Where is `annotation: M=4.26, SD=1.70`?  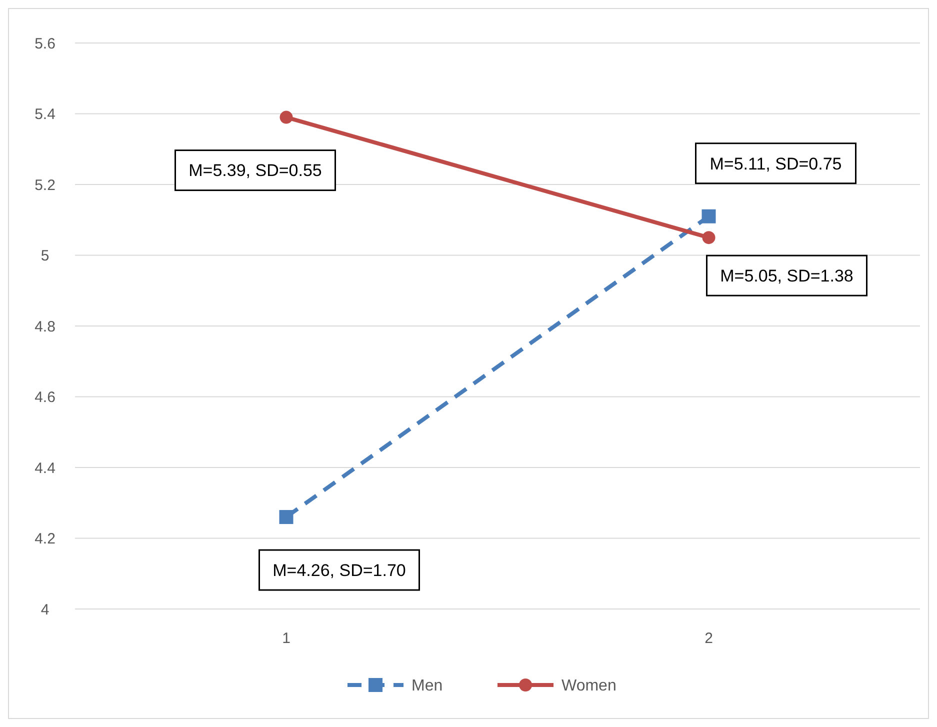 annotation: M=4.26, SD=1.70 is located at coordinates (339, 570).